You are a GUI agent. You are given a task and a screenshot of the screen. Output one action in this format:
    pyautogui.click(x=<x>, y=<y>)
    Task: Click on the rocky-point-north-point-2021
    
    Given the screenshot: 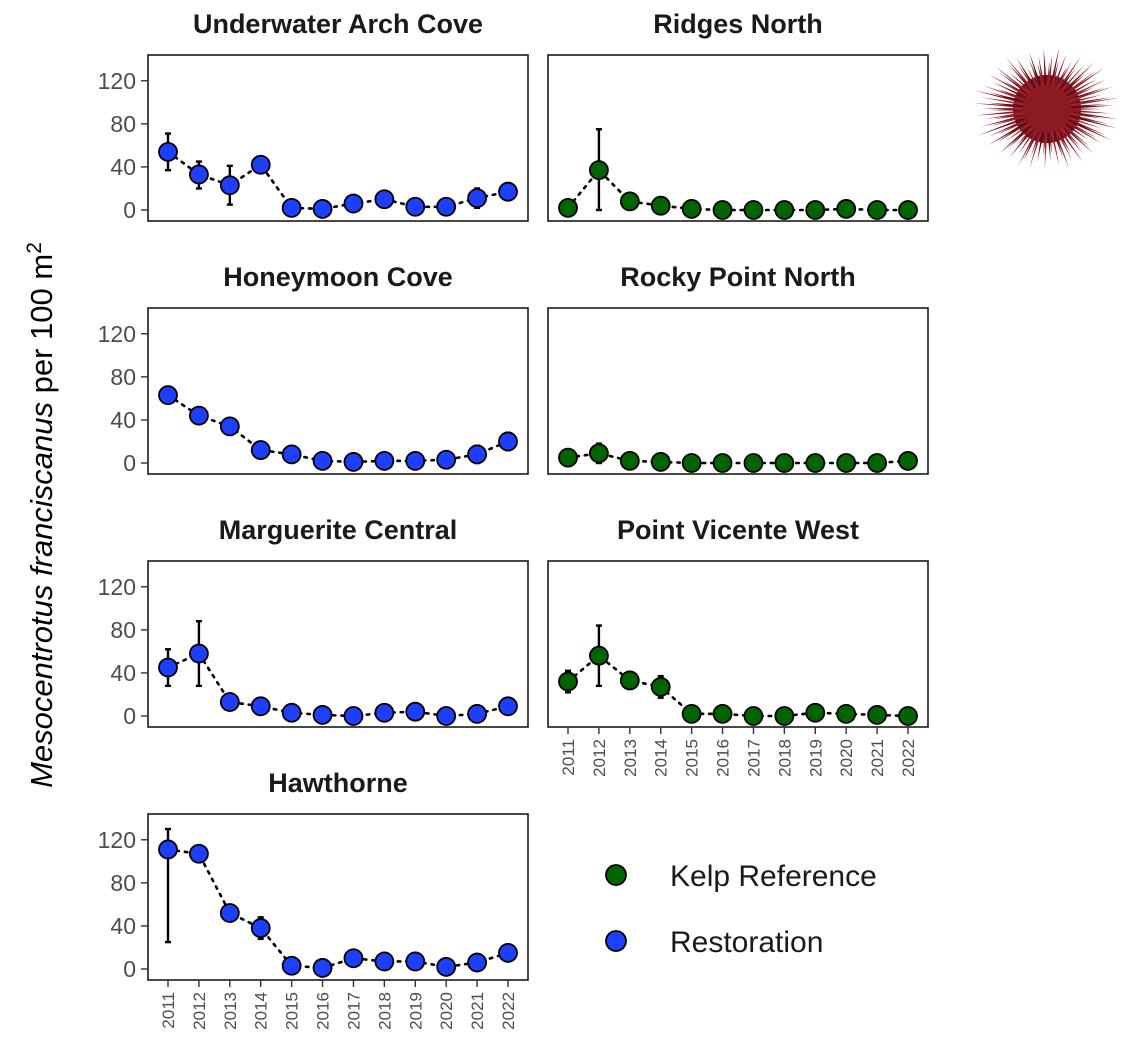 What is the action you would take?
    pyautogui.click(x=877, y=463)
    